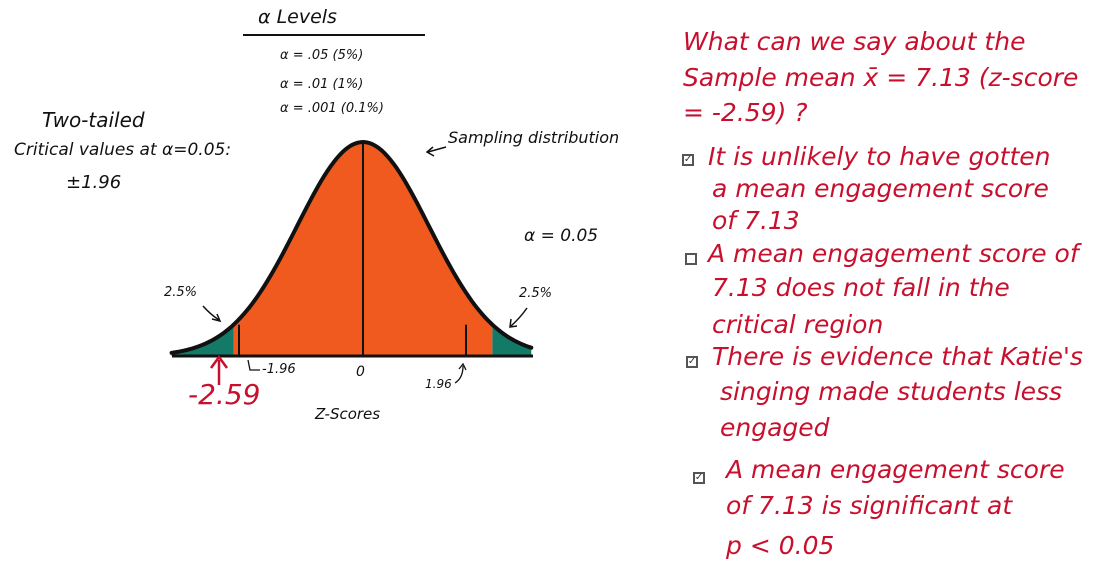 The width and height of the screenshot is (1096, 582). I want to click on option-text-line: There is evidence that Katie's, so click(897, 356).